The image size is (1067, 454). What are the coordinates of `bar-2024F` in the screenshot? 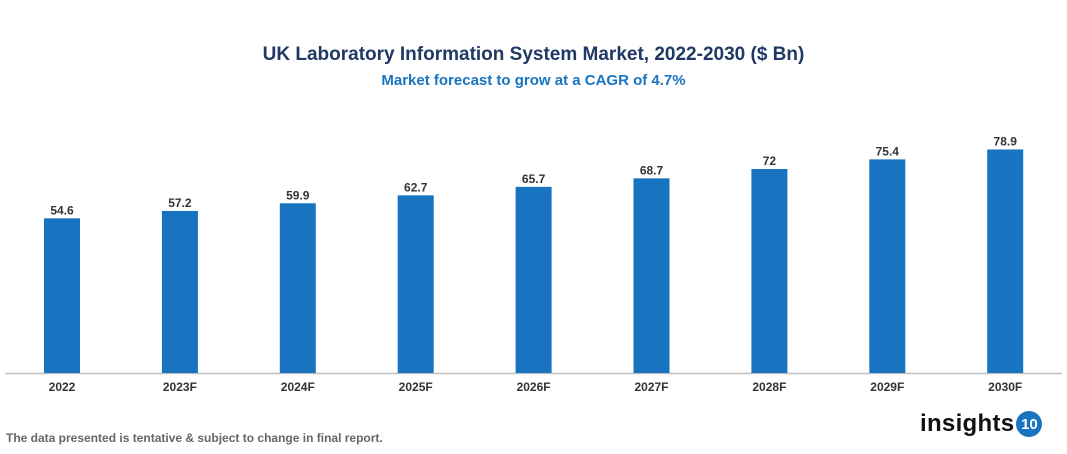 It's located at (297, 288).